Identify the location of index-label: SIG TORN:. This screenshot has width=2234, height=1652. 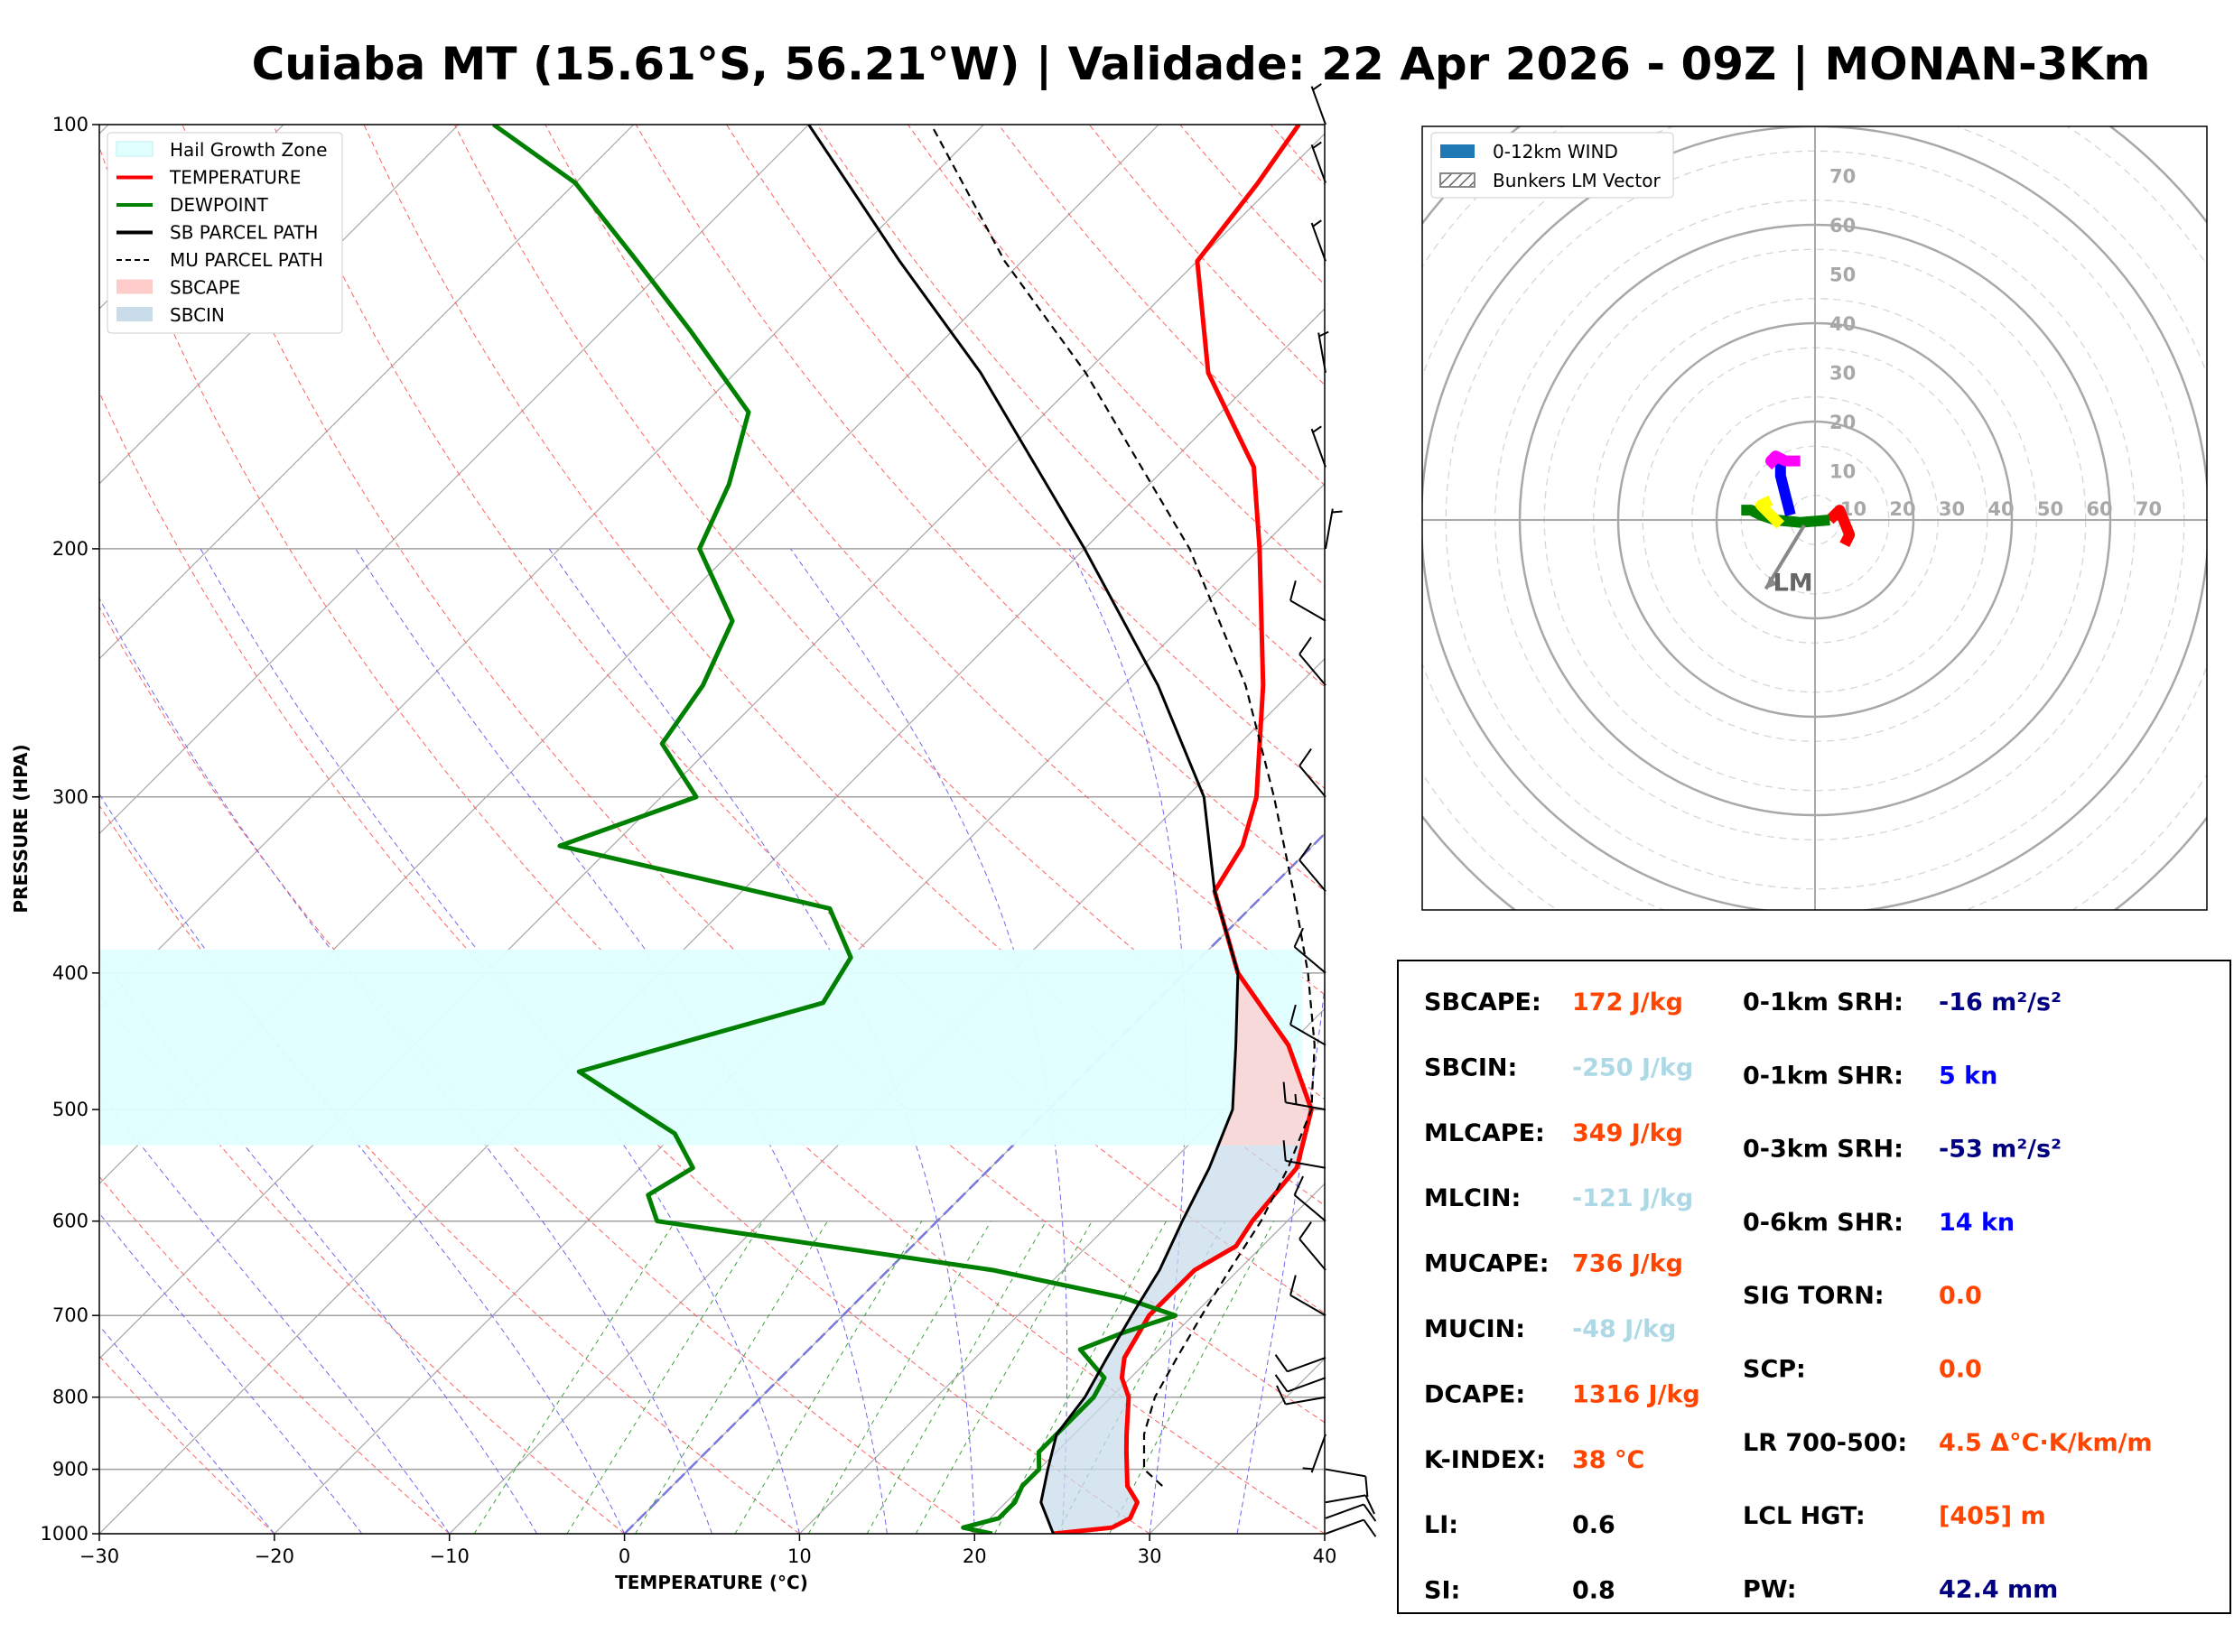
(1814, 1296).